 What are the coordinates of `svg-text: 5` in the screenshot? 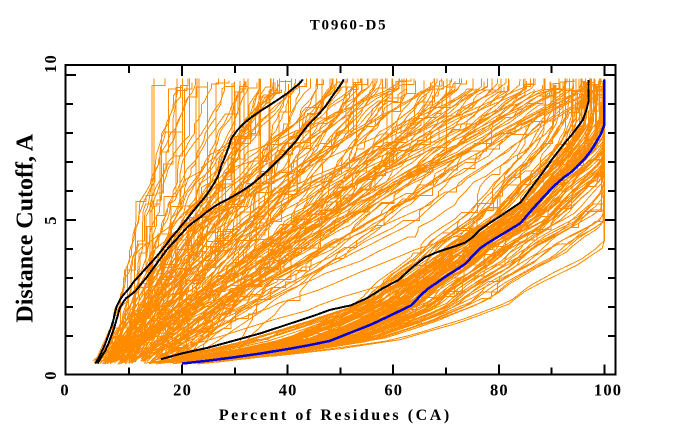 It's located at (50, 219).